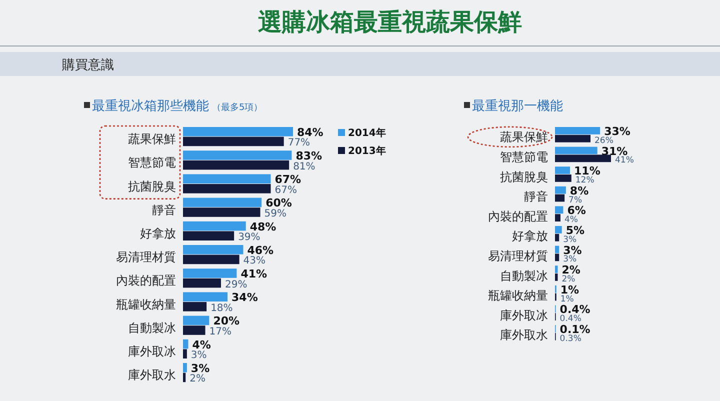  What do you see at coordinates (254, 261) in the screenshot?
I see `data-label: 43%` at bounding box center [254, 261].